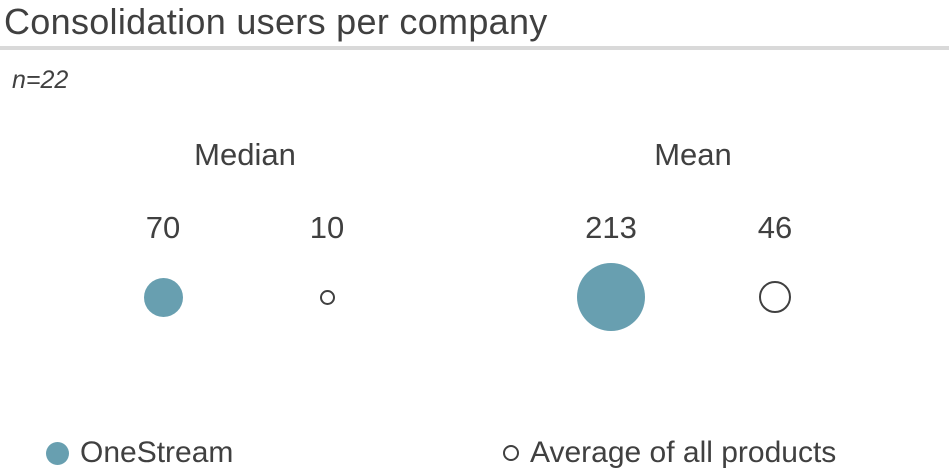 Image resolution: width=949 pixels, height=473 pixels. What do you see at coordinates (474, 48) in the screenshot?
I see `title-divider` at bounding box center [474, 48].